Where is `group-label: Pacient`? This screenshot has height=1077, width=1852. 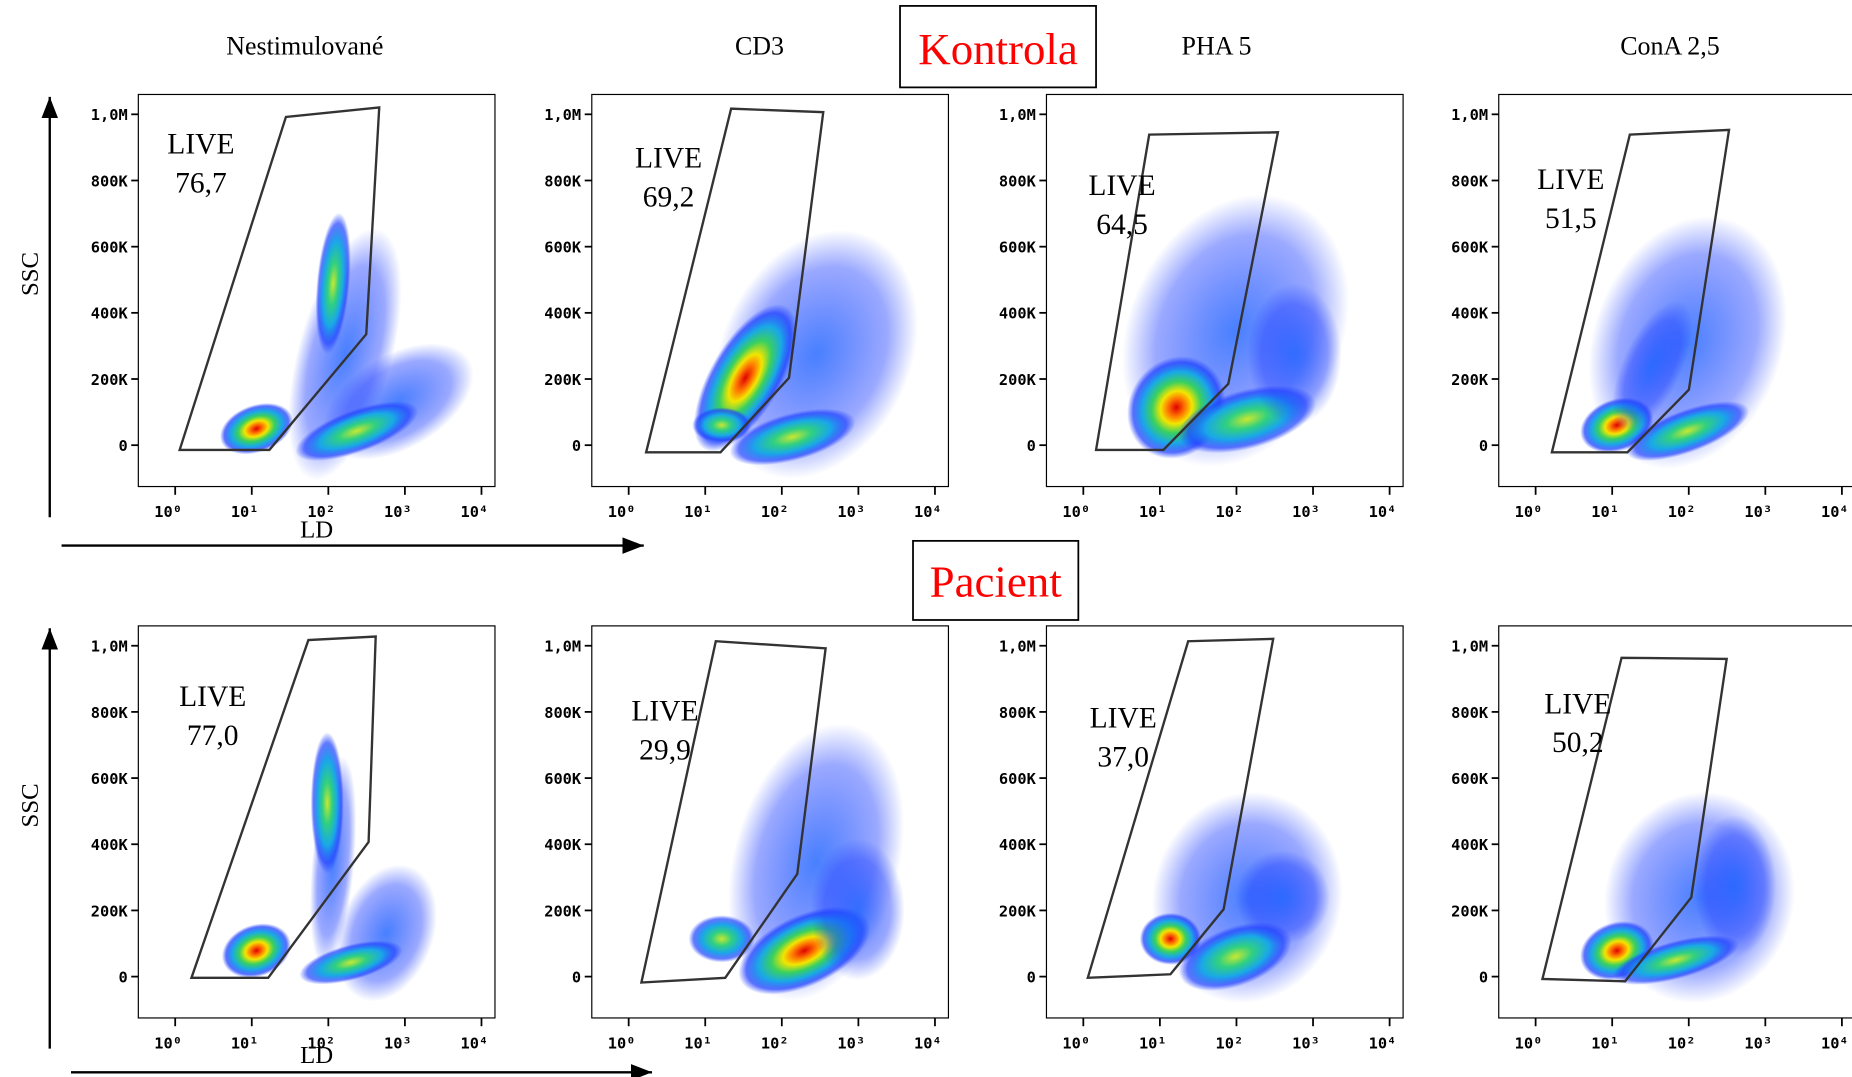 group-label: Pacient is located at coordinates (996, 581).